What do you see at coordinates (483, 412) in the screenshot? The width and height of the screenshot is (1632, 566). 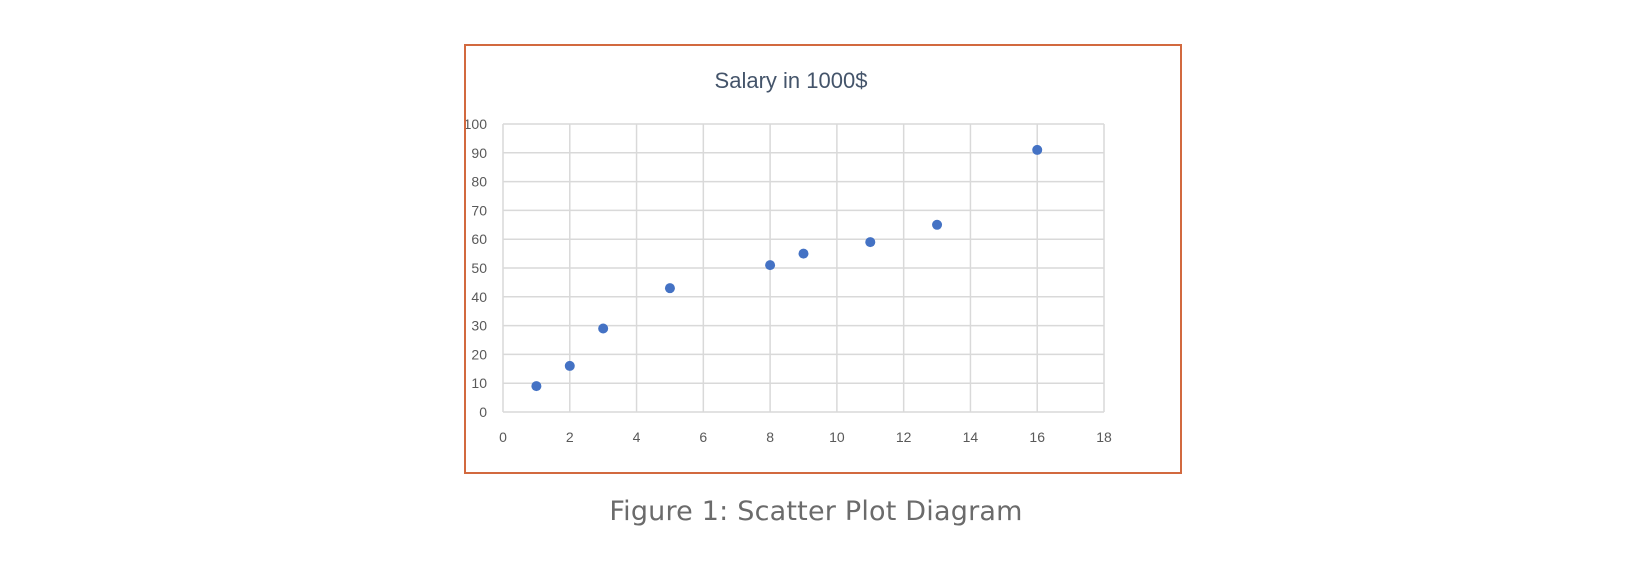 I see `y-tick-label: 0` at bounding box center [483, 412].